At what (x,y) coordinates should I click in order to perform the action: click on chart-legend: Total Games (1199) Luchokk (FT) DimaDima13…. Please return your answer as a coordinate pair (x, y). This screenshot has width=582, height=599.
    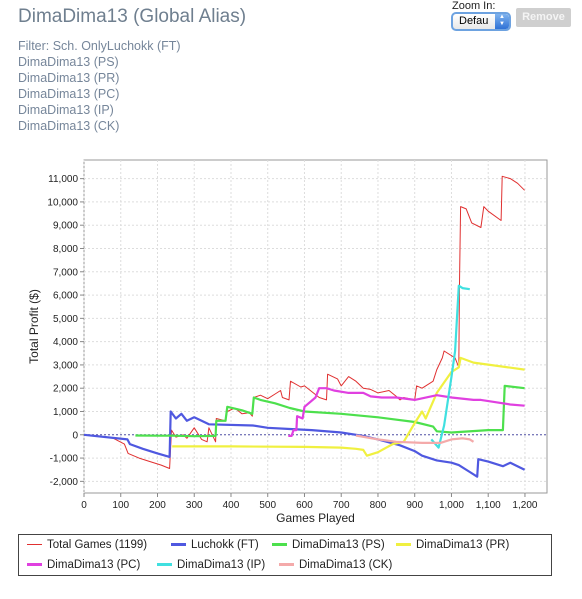
    Looking at the image, I should click on (285, 555).